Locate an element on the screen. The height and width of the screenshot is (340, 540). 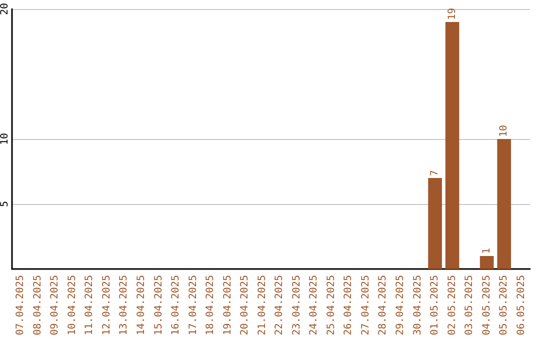
y-tick-label: 5 is located at coordinates (5, 204).